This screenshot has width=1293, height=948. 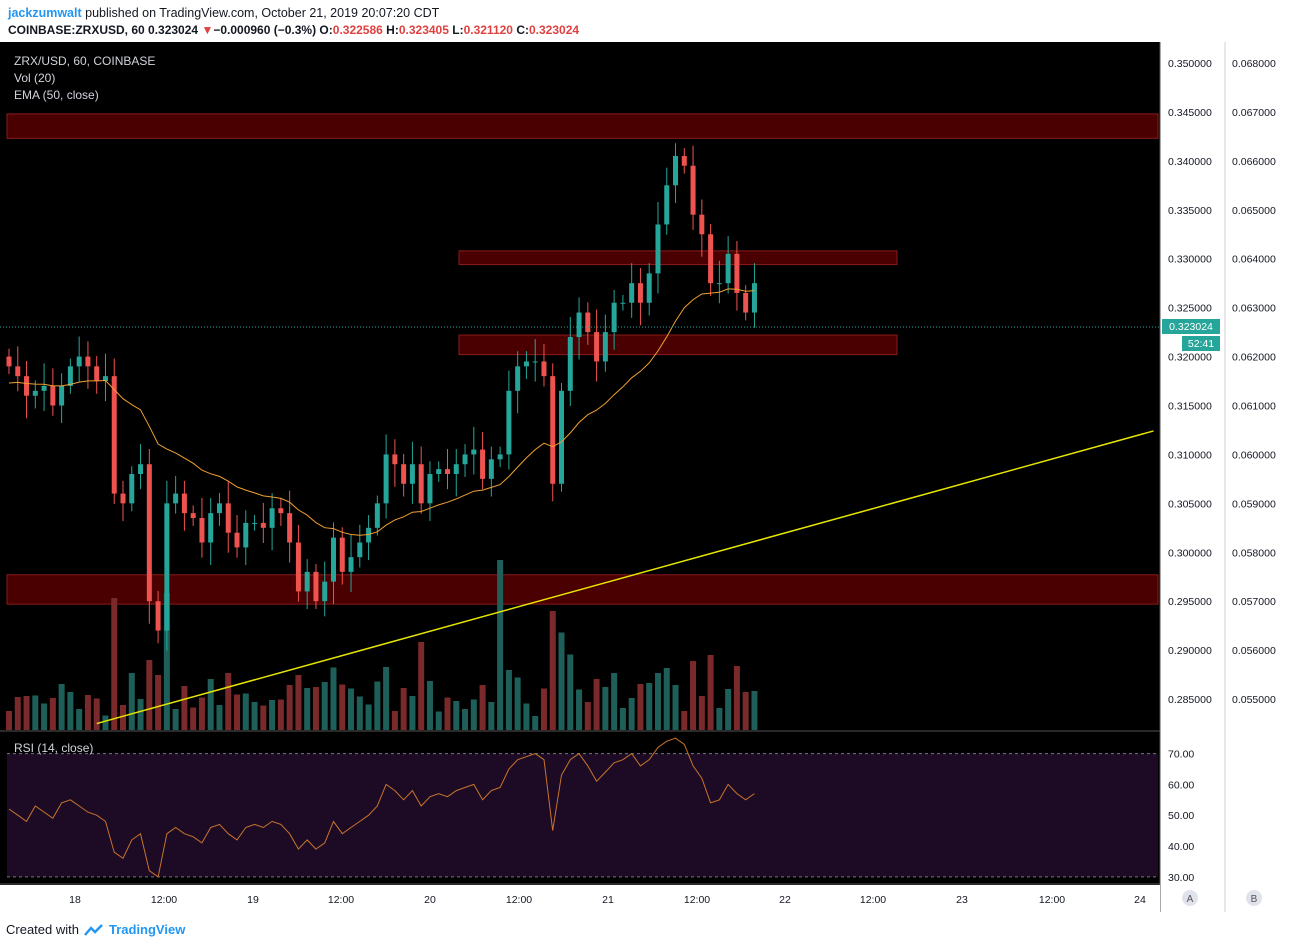 What do you see at coordinates (1254, 898) in the screenshot?
I see `scale-b-button` at bounding box center [1254, 898].